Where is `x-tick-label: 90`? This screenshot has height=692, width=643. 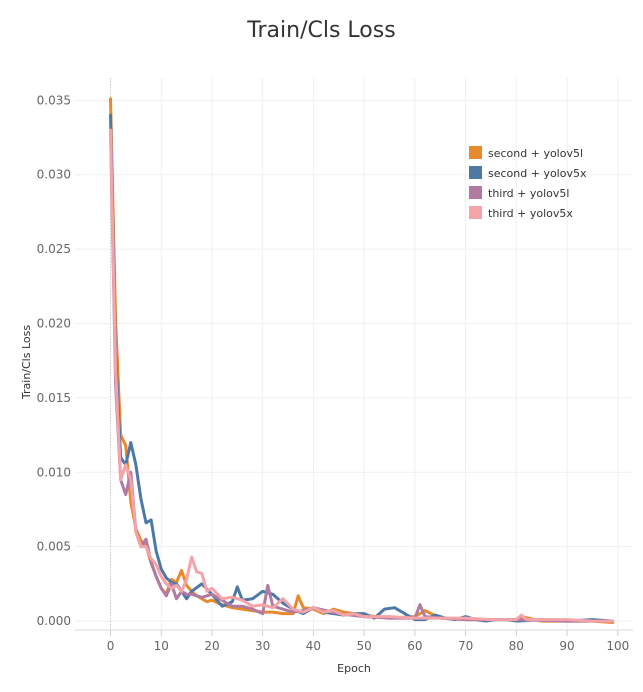 x-tick-label: 90 is located at coordinates (566, 646).